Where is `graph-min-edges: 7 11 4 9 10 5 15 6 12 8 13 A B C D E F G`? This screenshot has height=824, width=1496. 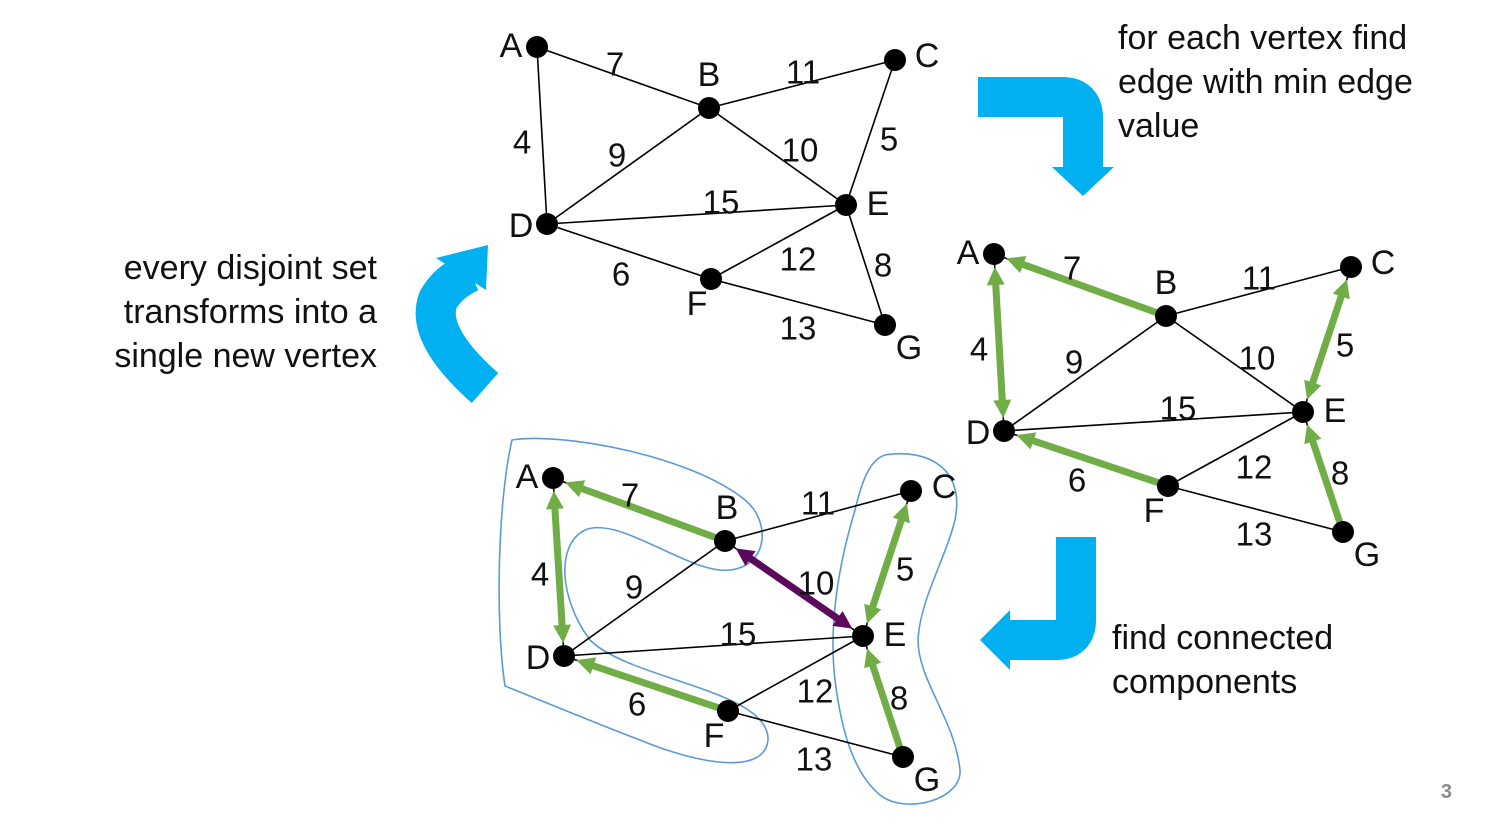
graph-min-edges: 7 11 4 9 10 5 15 6 12 8 13 A B C D E F G is located at coordinates (1176, 404).